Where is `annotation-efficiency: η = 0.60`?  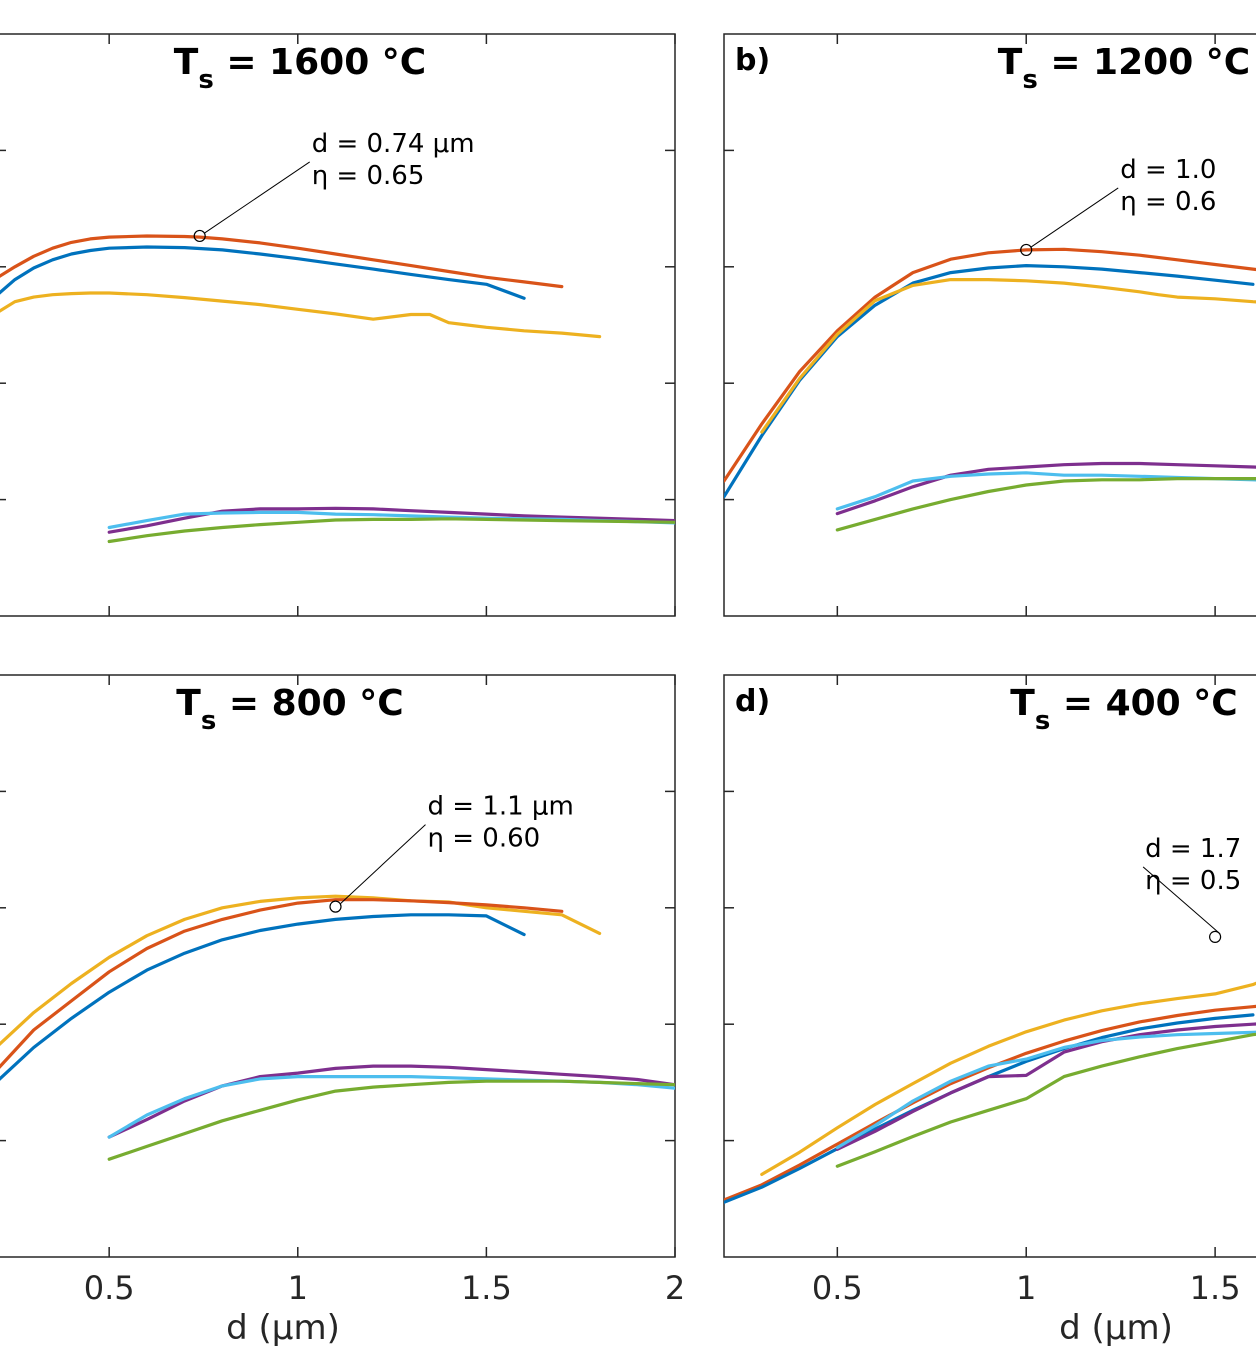 annotation-efficiency: η = 0.60 is located at coordinates (484, 839).